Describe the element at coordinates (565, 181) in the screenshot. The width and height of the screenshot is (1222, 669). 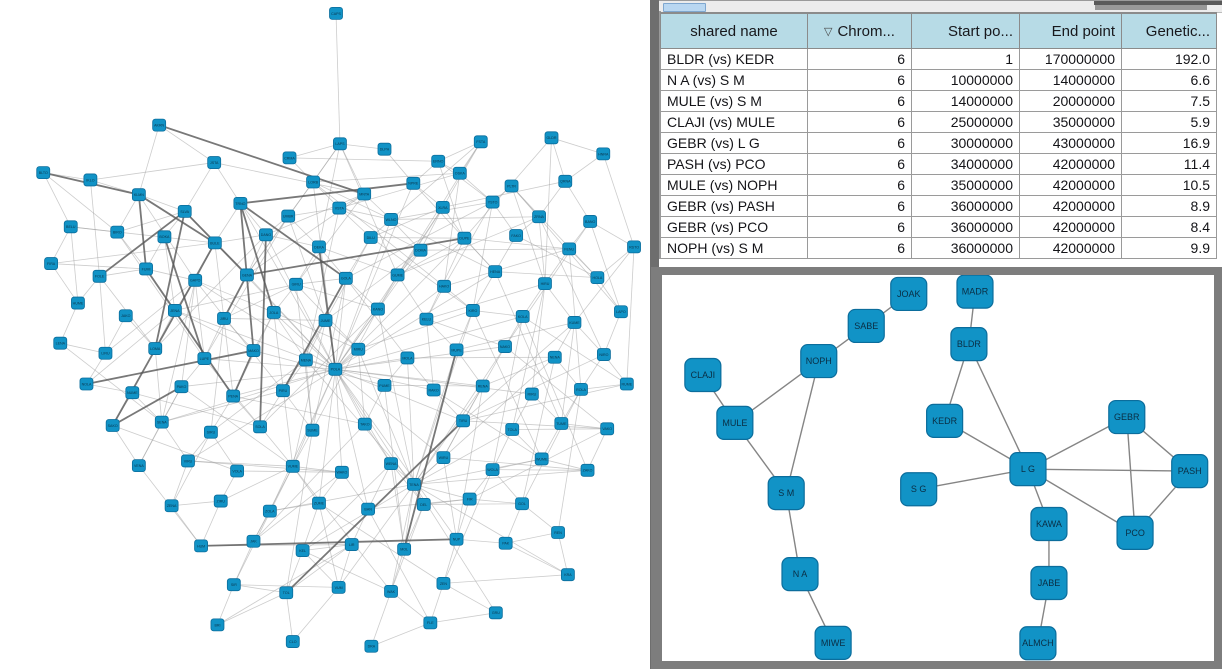
I see `main-network-node: QRNA` at that location.